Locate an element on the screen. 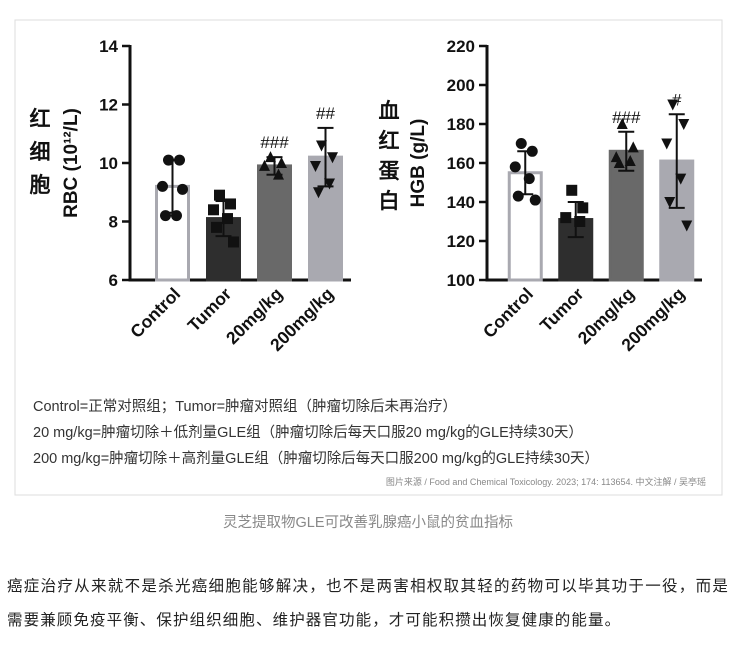  y-tick-label: 200 is located at coordinates (461, 85).